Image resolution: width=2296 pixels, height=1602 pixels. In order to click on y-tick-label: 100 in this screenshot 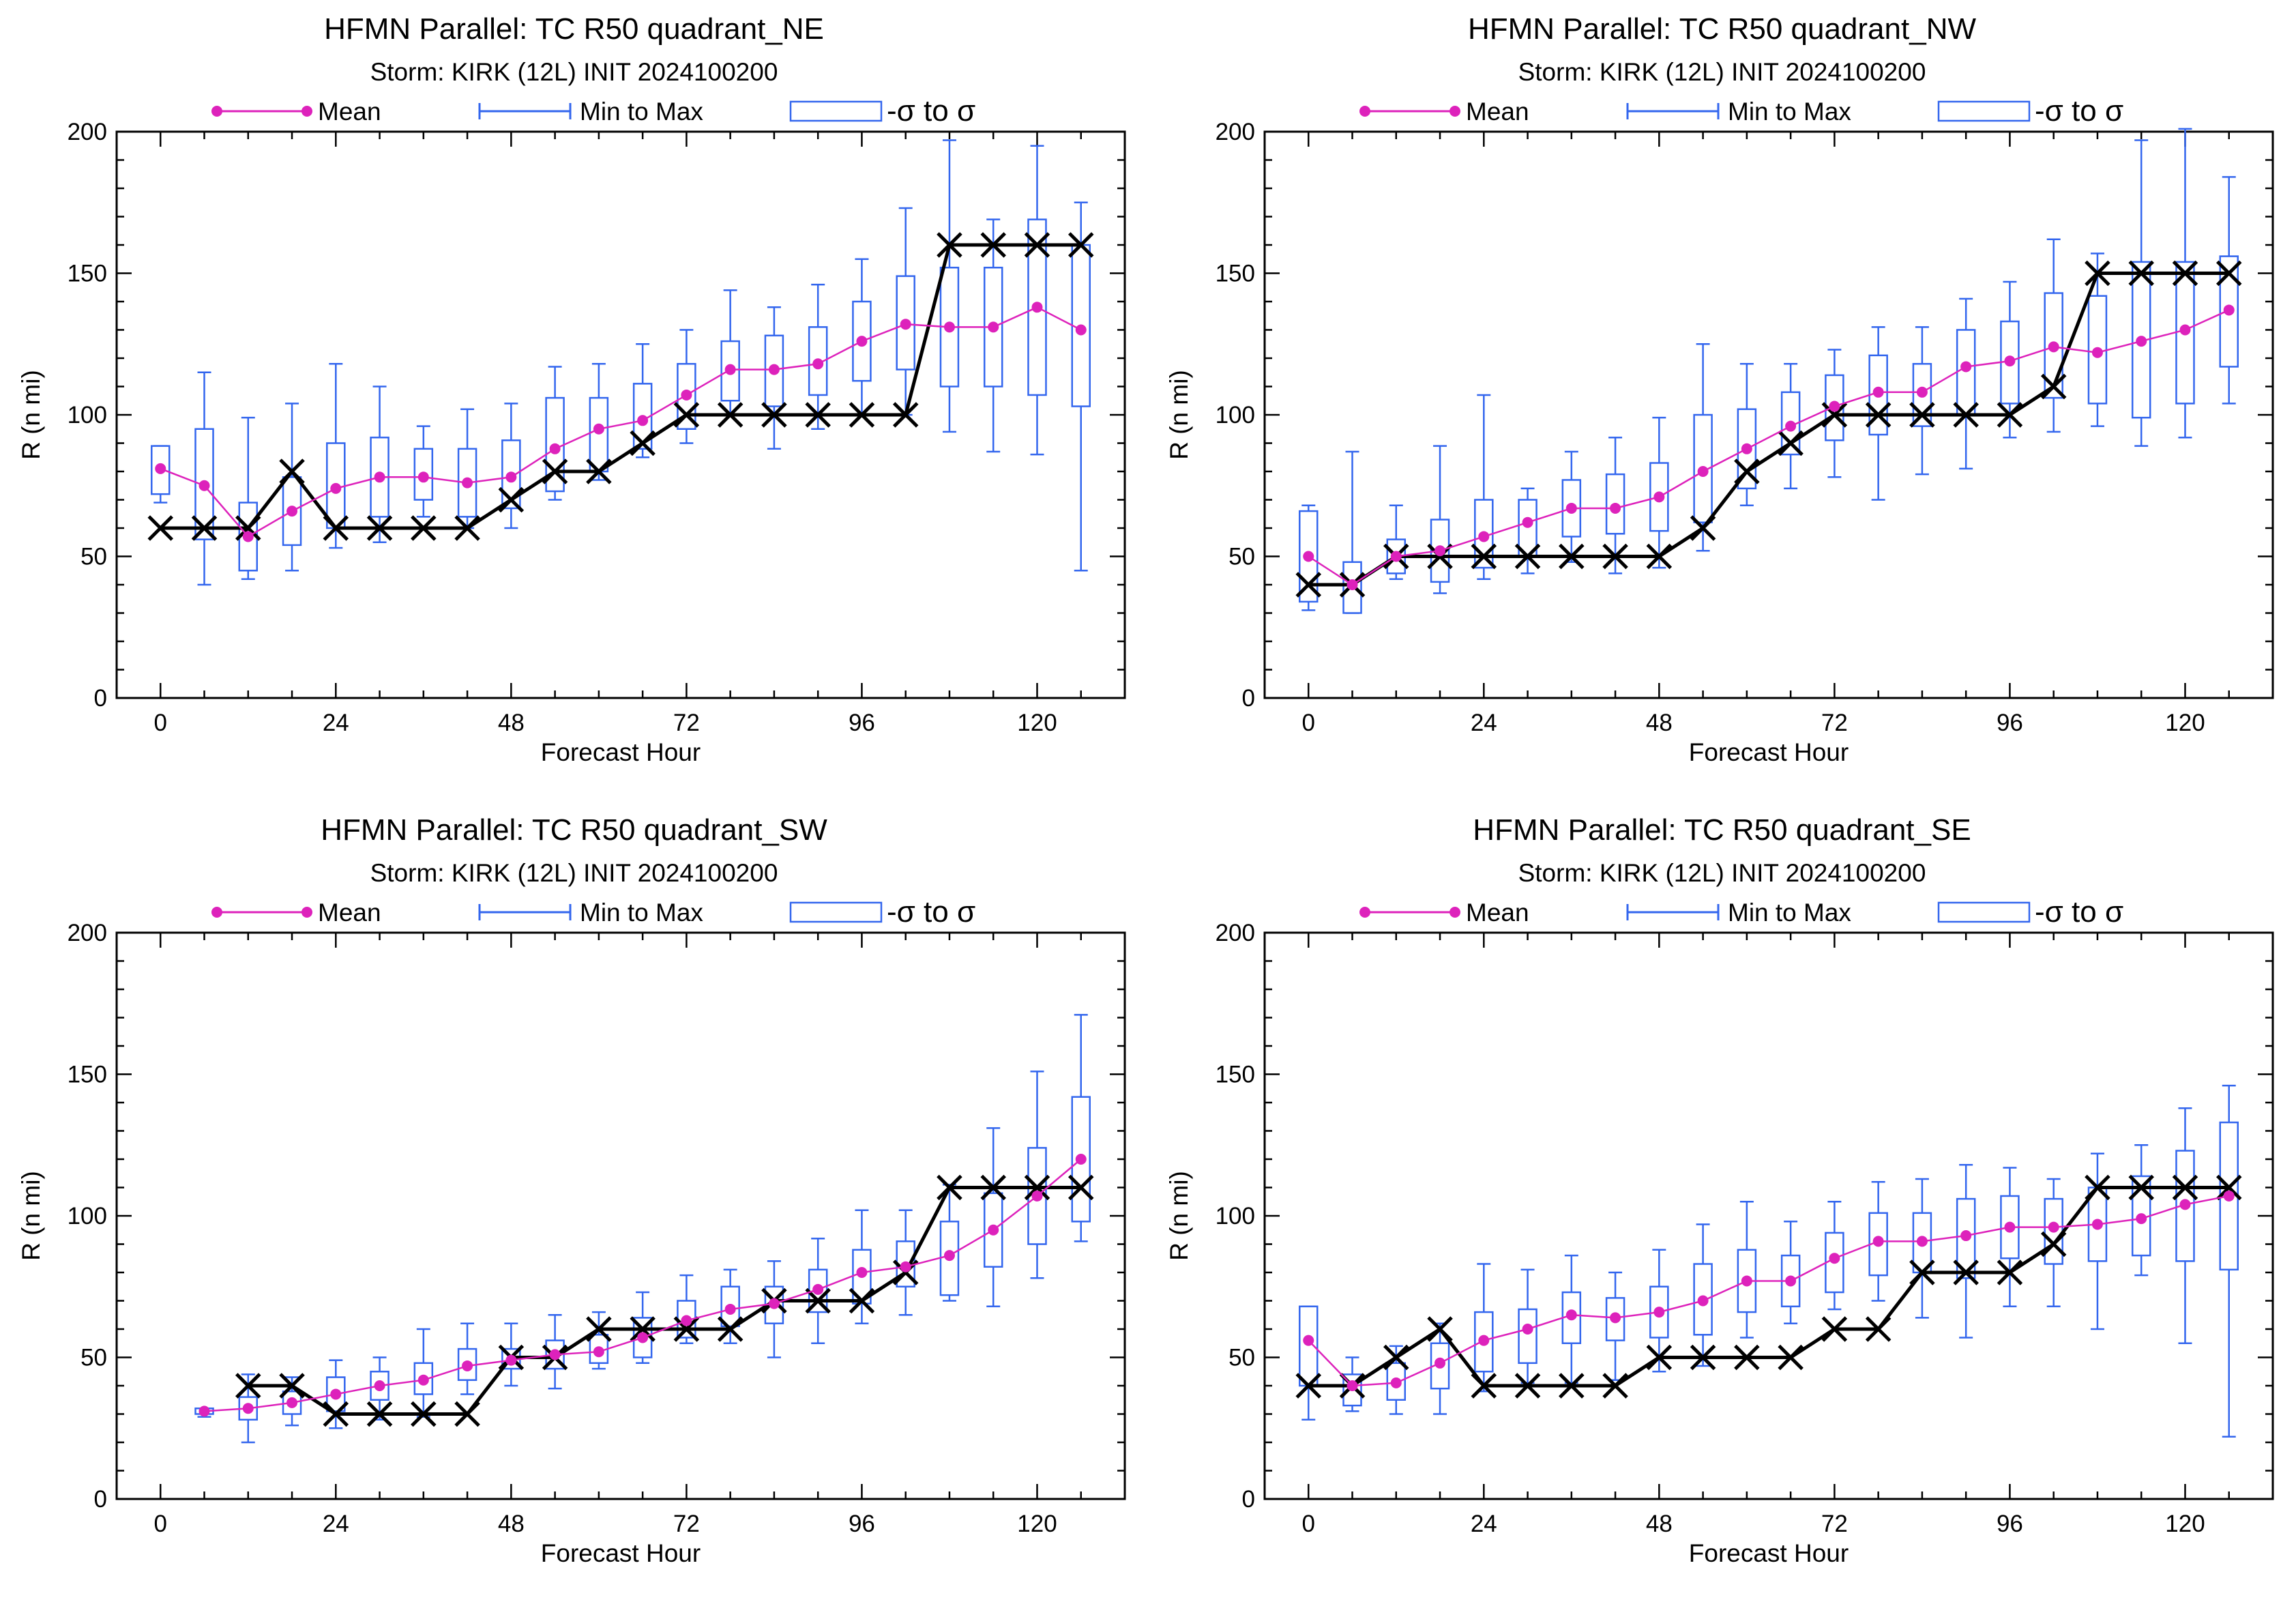, I will do `click(88, 1216)`.